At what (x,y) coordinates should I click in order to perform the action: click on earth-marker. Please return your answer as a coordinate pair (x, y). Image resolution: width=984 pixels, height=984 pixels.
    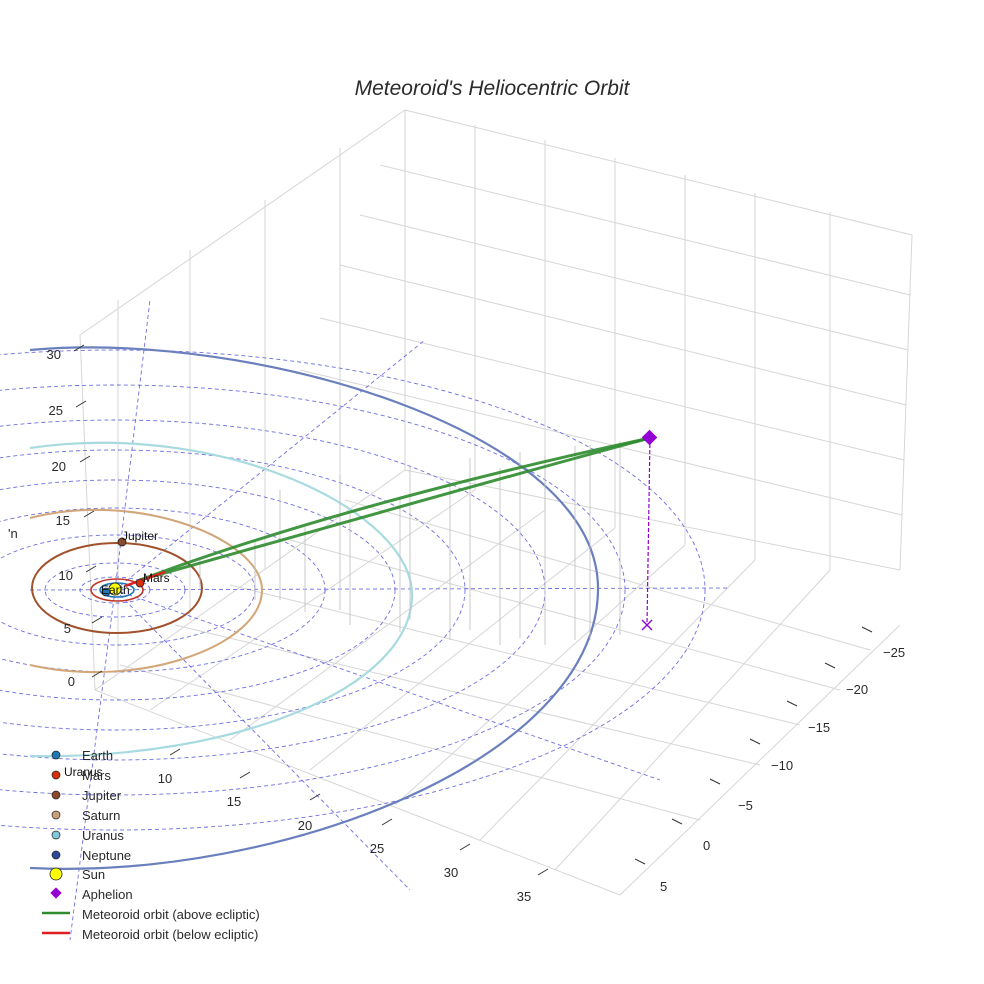
    Looking at the image, I should click on (106, 592).